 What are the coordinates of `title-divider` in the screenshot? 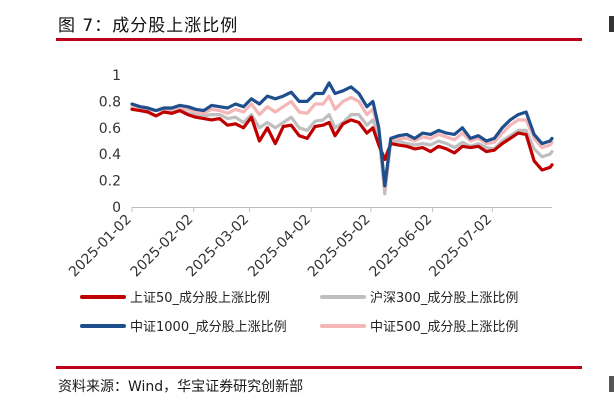 It's located at (319, 39).